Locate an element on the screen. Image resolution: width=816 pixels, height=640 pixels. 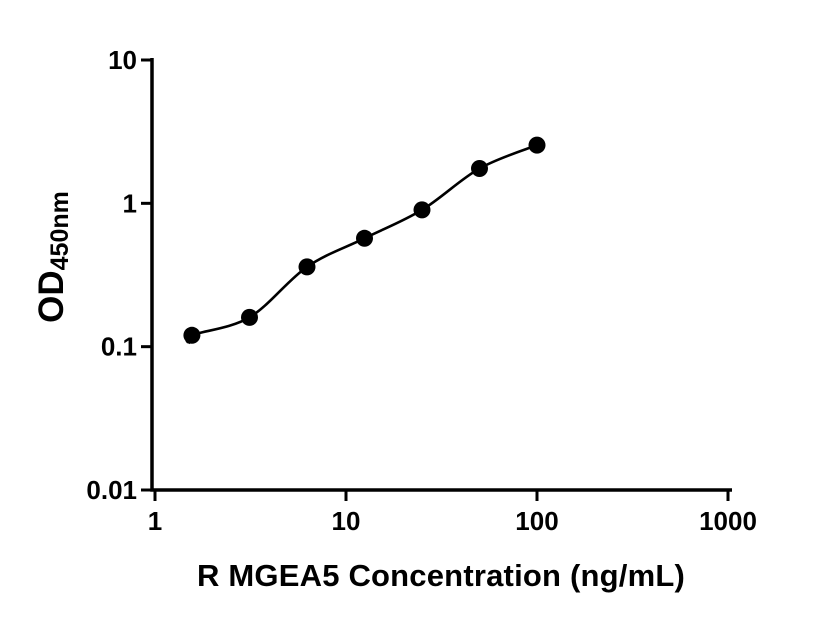
y-tick-label: 10 is located at coordinates (122, 60).